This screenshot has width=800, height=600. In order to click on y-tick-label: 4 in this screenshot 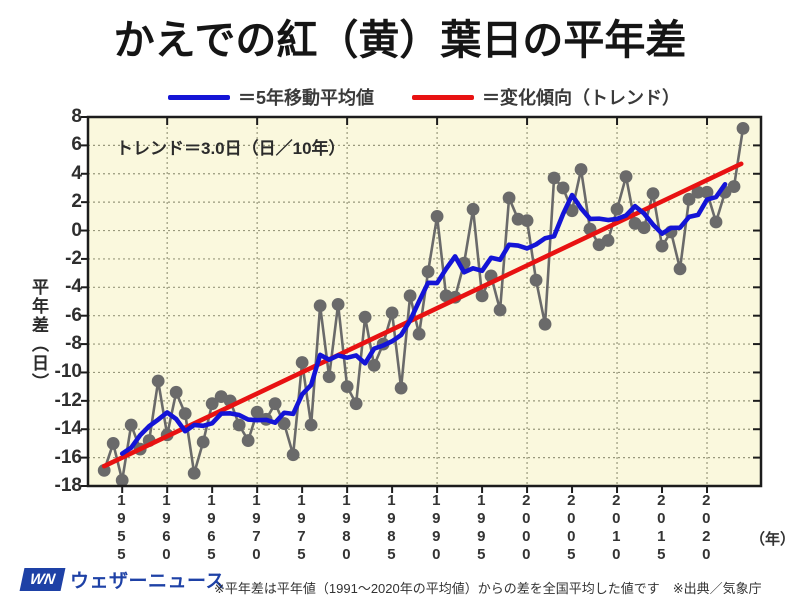, I will do `click(76, 173)`.